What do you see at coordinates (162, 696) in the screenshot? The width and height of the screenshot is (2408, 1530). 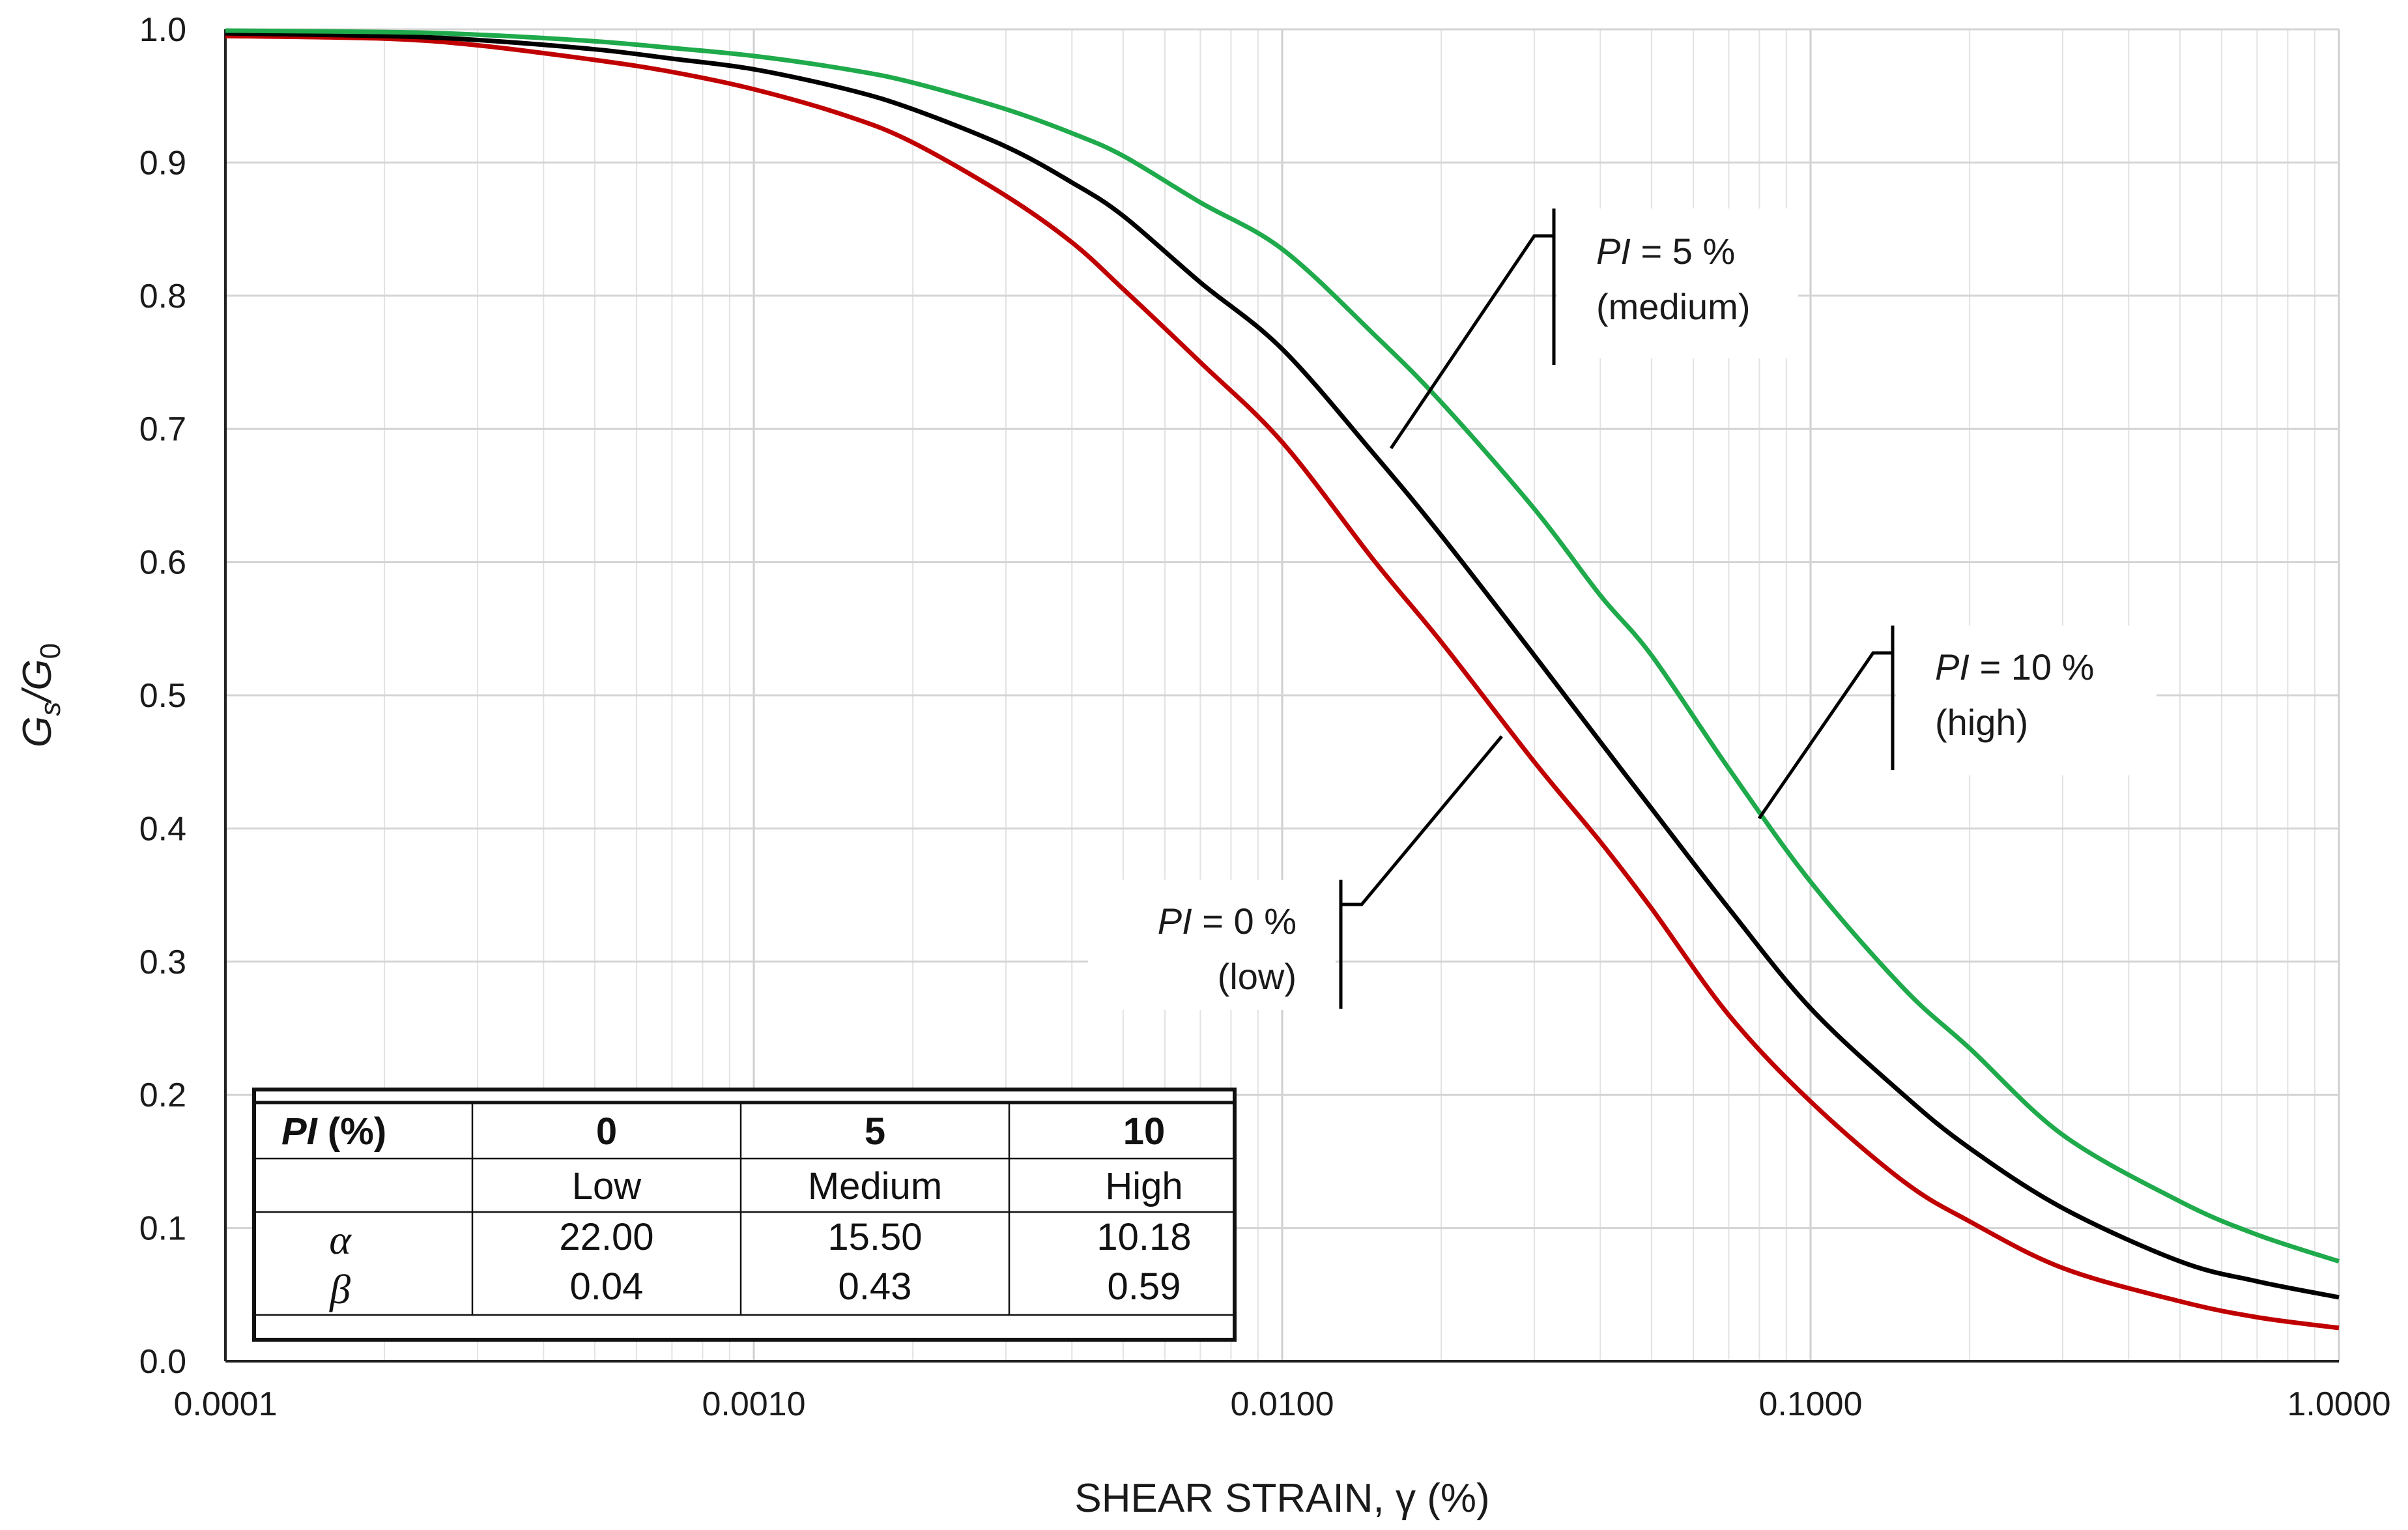 I see `y-tick-label: 0.5` at bounding box center [162, 696].